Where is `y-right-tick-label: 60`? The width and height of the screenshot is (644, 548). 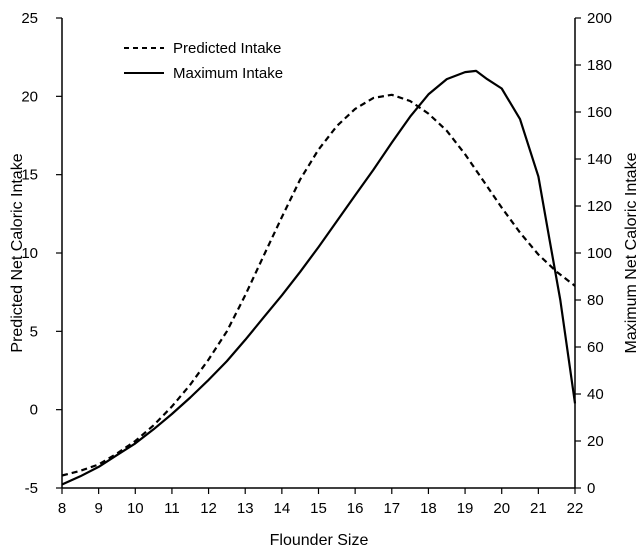
y-right-tick-label: 60 is located at coordinates (595, 347).